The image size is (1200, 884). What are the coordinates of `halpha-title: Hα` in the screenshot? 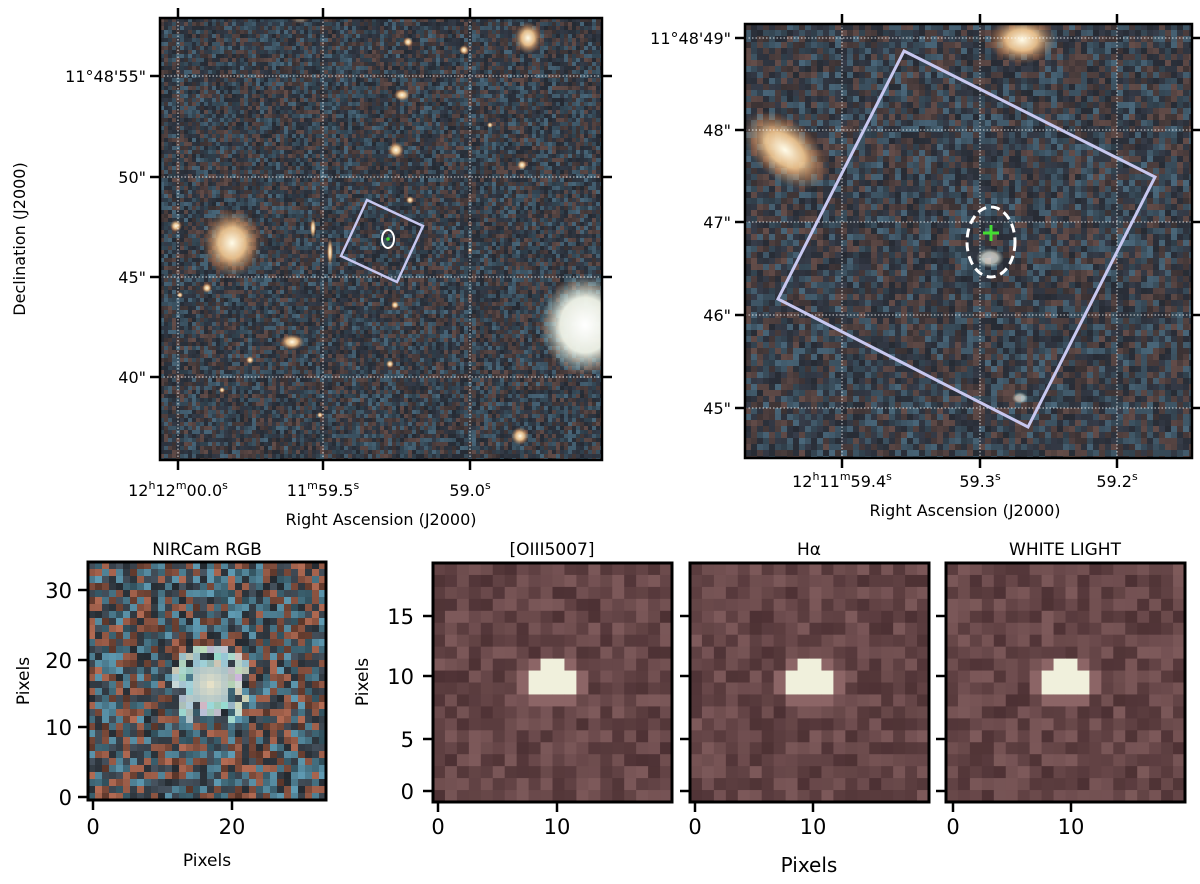 It's located at (809, 550).